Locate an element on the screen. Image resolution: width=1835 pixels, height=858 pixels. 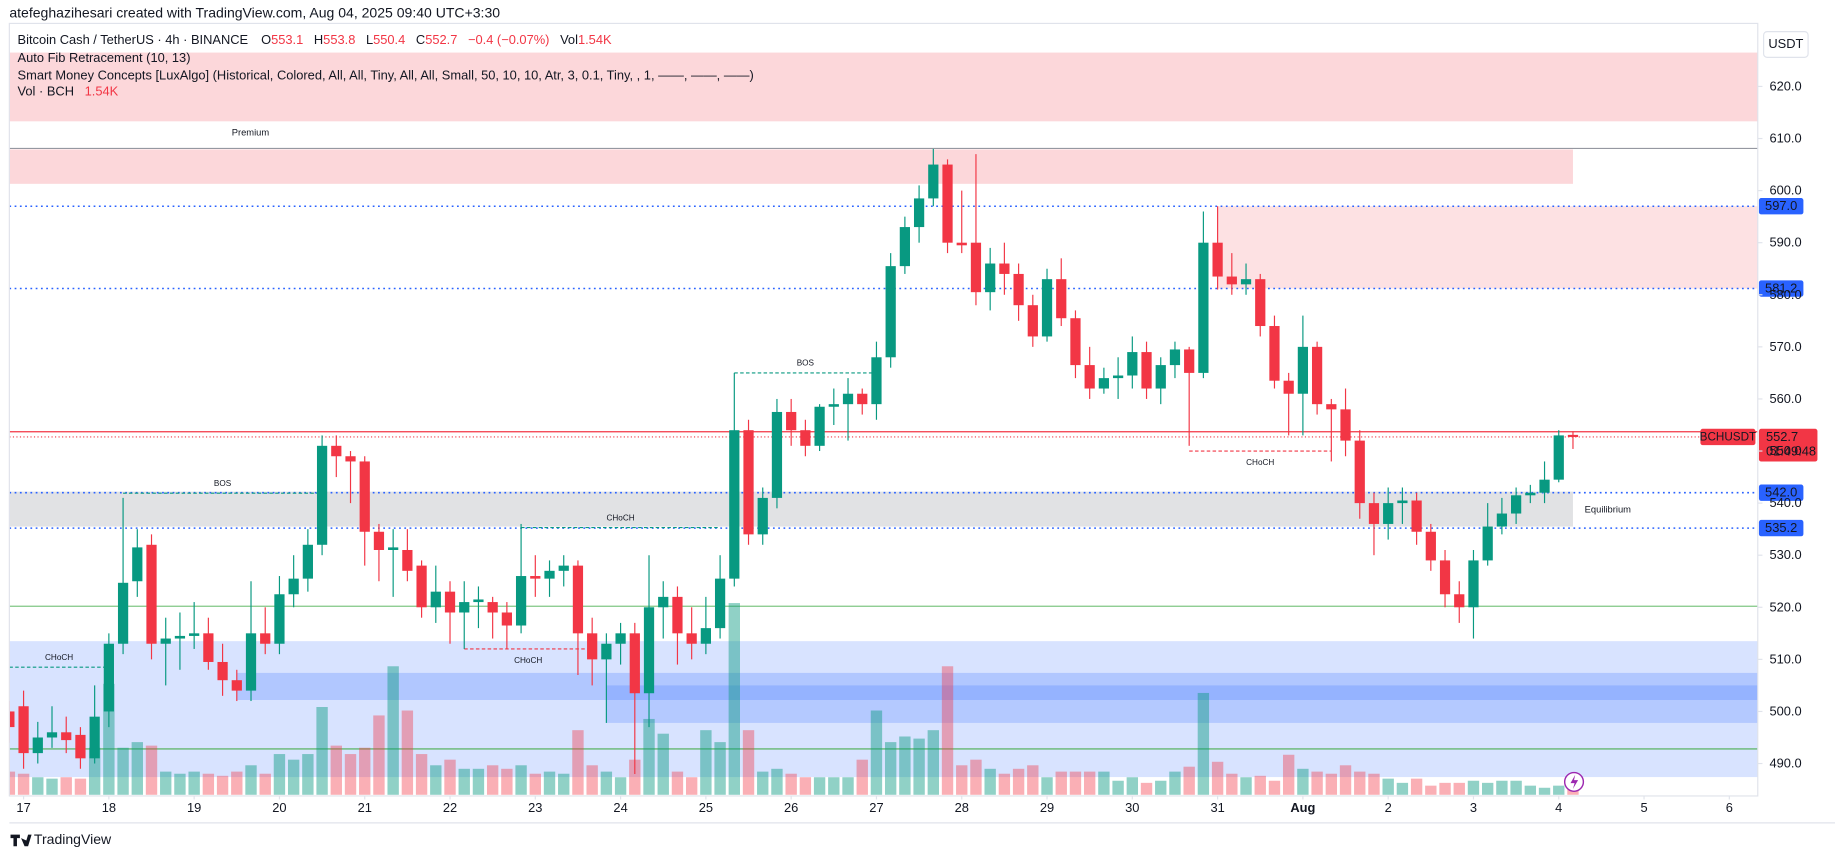
currency-box is located at coordinates (1786, 44).